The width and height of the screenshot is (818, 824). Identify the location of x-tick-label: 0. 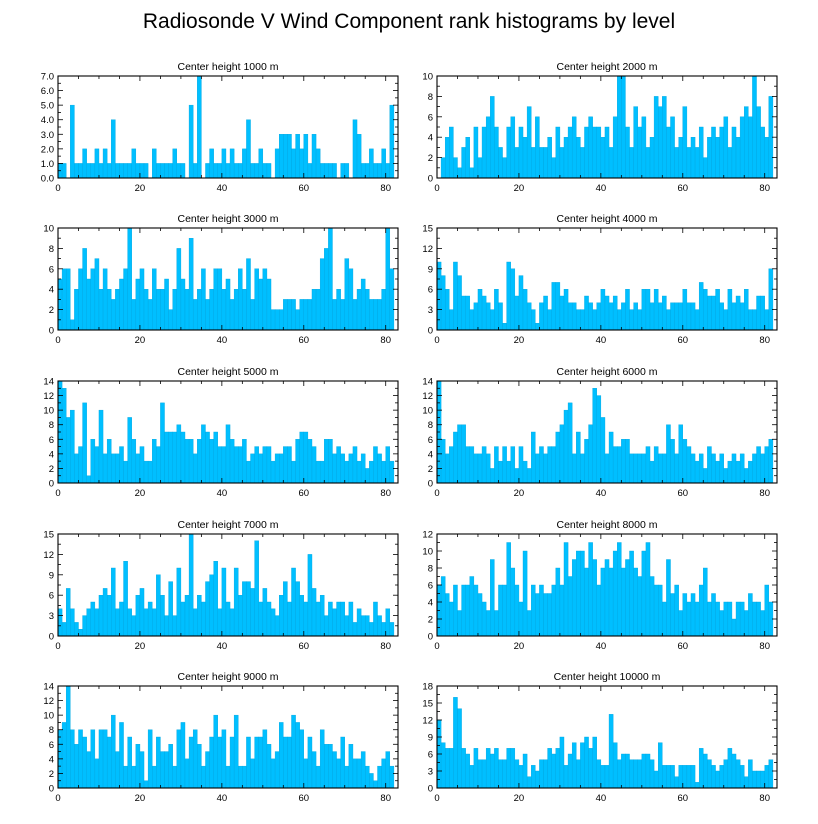
(57, 646).